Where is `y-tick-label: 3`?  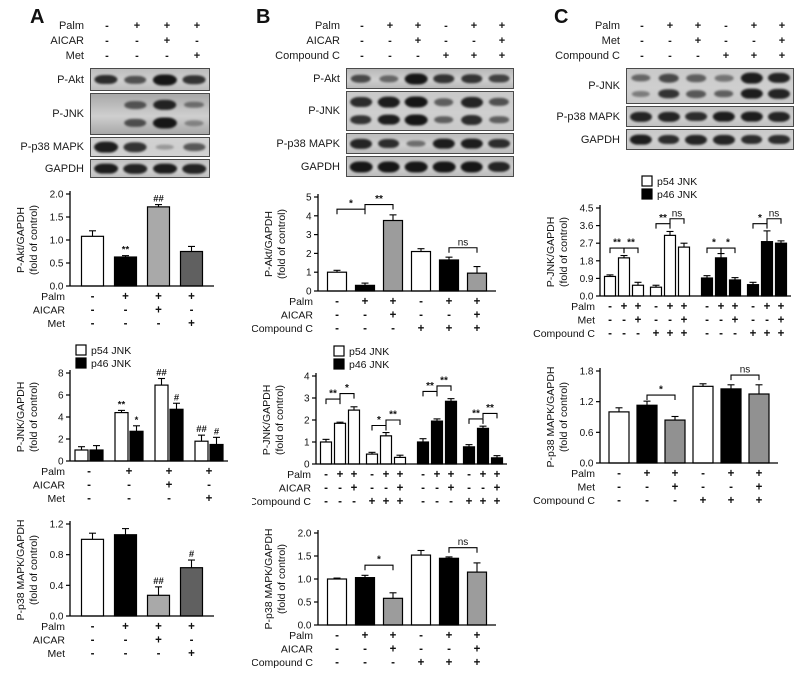
y-tick-label: 3 is located at coordinates (309, 235).